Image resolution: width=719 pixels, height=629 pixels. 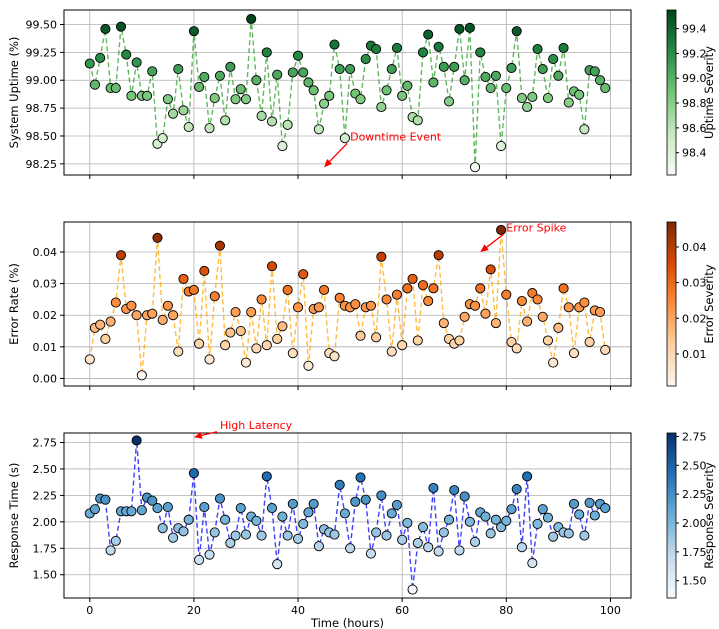 I want to click on colorbar-label: Uptime Severity, so click(x=709, y=92).